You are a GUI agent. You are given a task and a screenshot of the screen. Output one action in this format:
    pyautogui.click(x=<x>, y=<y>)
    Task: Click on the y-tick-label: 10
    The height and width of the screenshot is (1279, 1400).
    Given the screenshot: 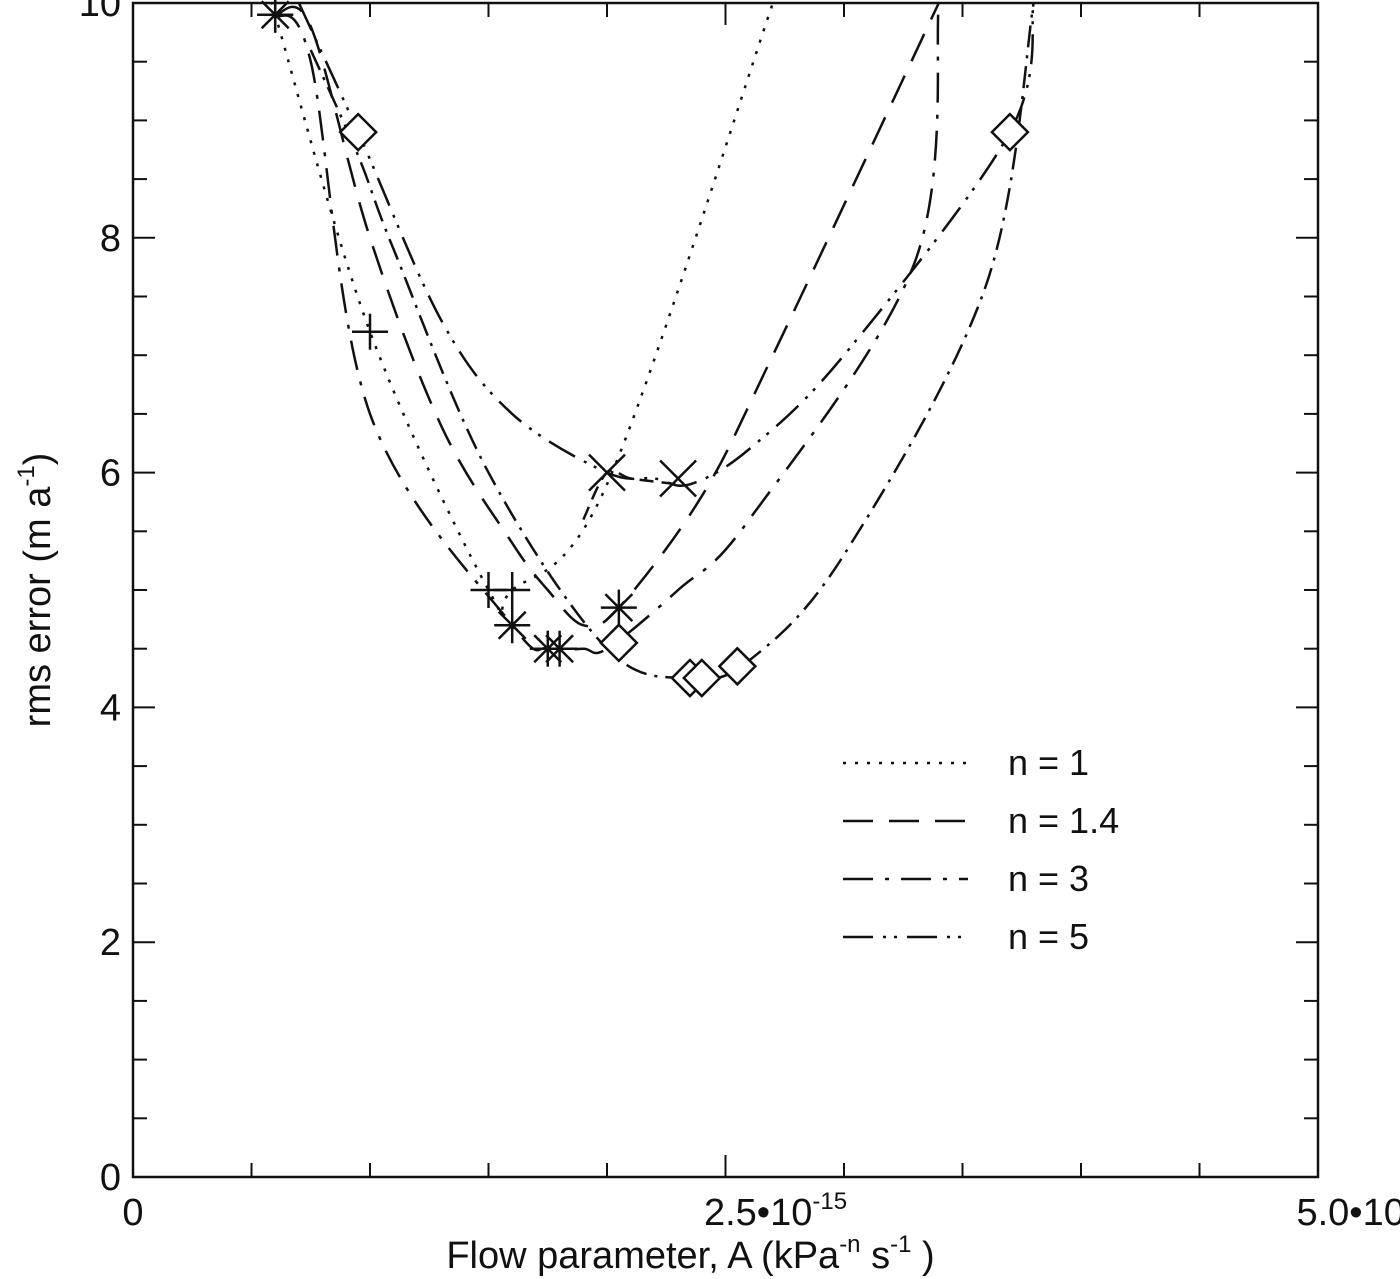 What is the action you would take?
    pyautogui.click(x=100, y=12)
    